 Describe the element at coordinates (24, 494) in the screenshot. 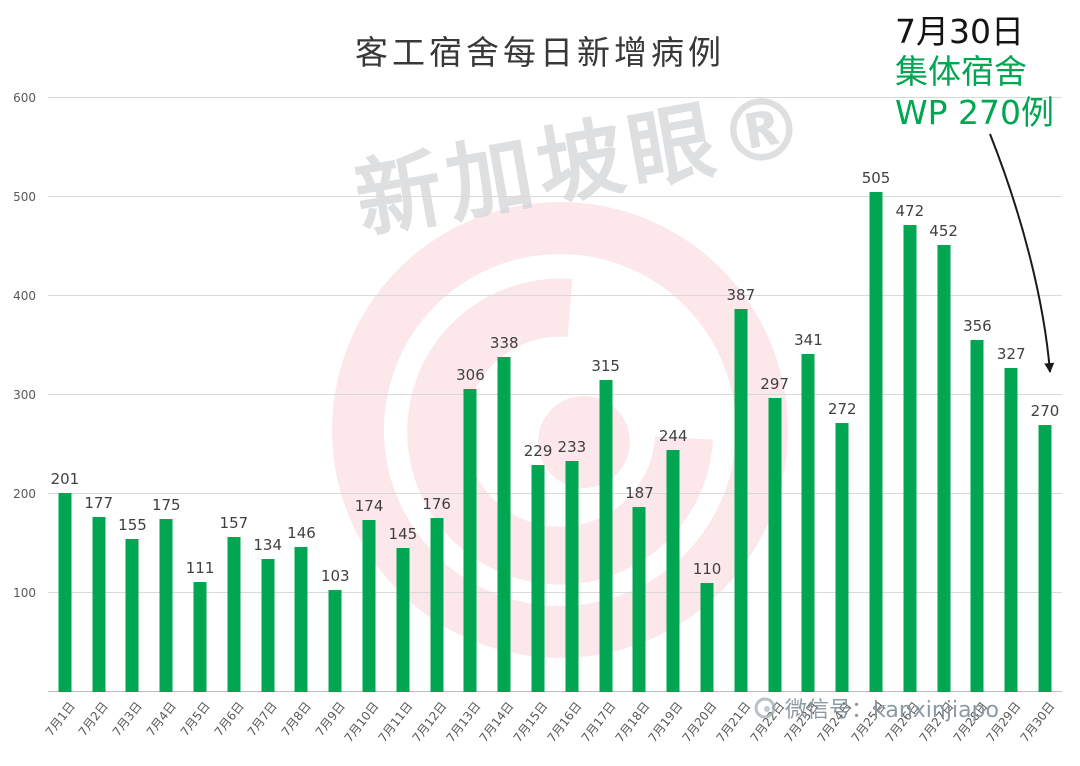

I see `y-tick-label: 200` at that location.